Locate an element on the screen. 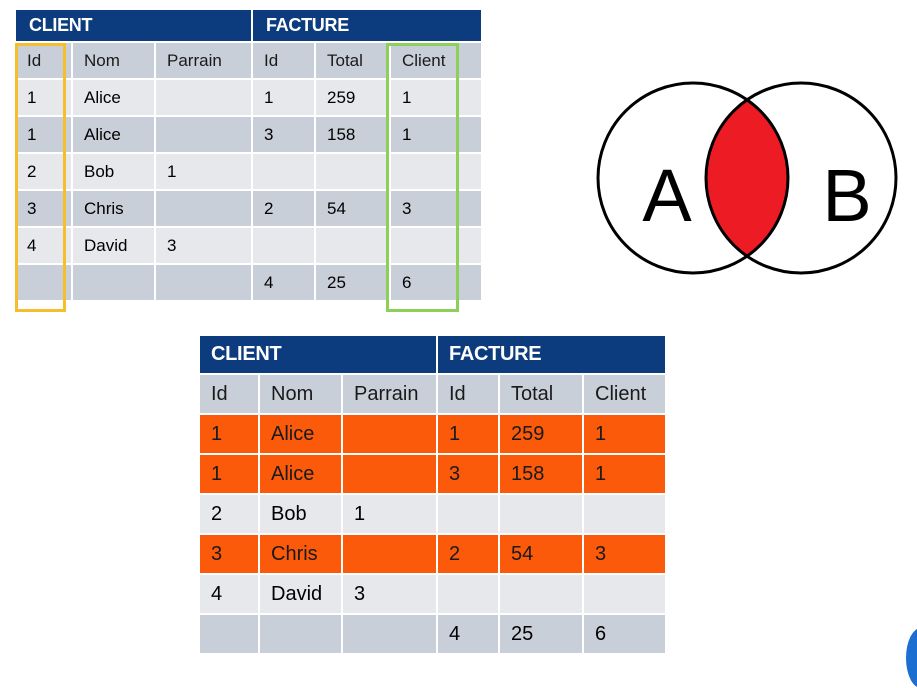  venn-intersection is located at coordinates (747, 178).